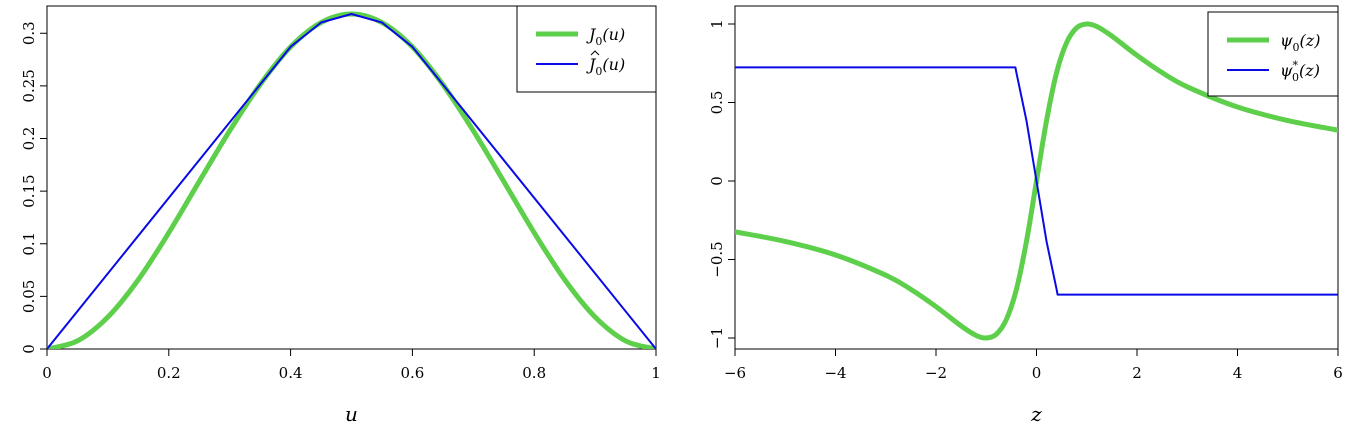  Describe the element at coordinates (534, 373) in the screenshot. I see `x-tick-label: 0.8` at that location.